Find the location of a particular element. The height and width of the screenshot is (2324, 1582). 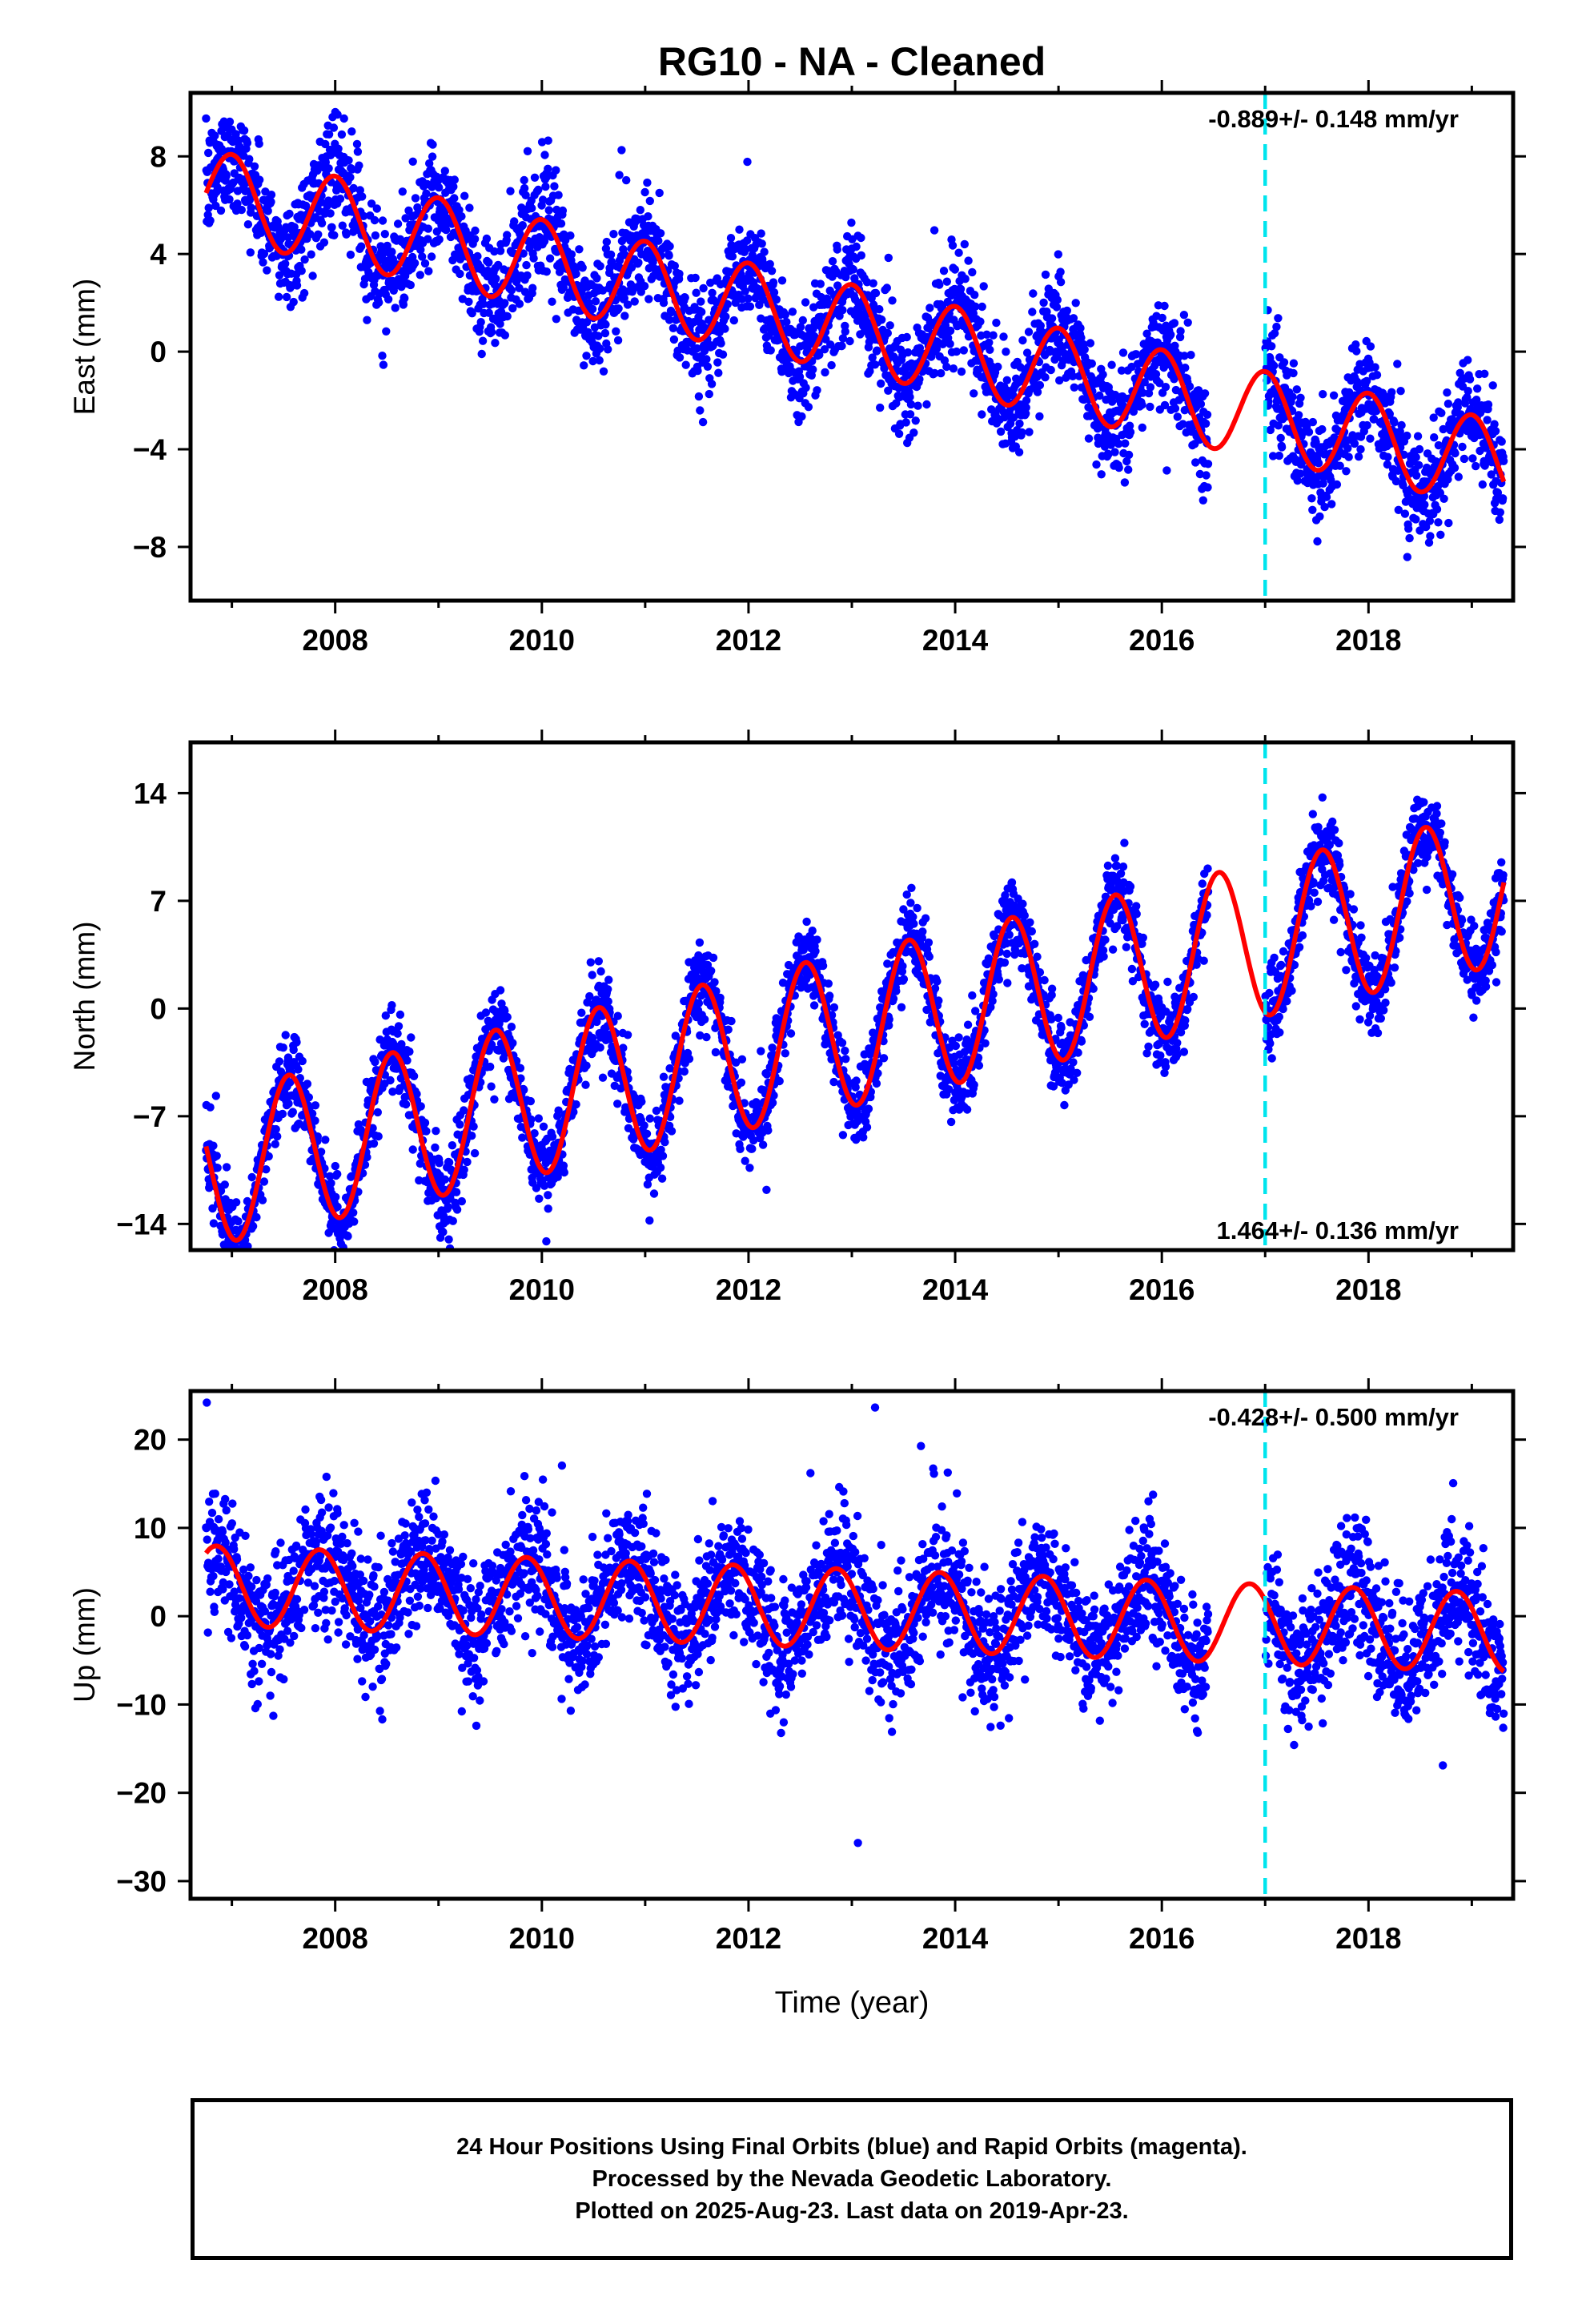

y-tick-label: −8 is located at coordinates (150, 547).